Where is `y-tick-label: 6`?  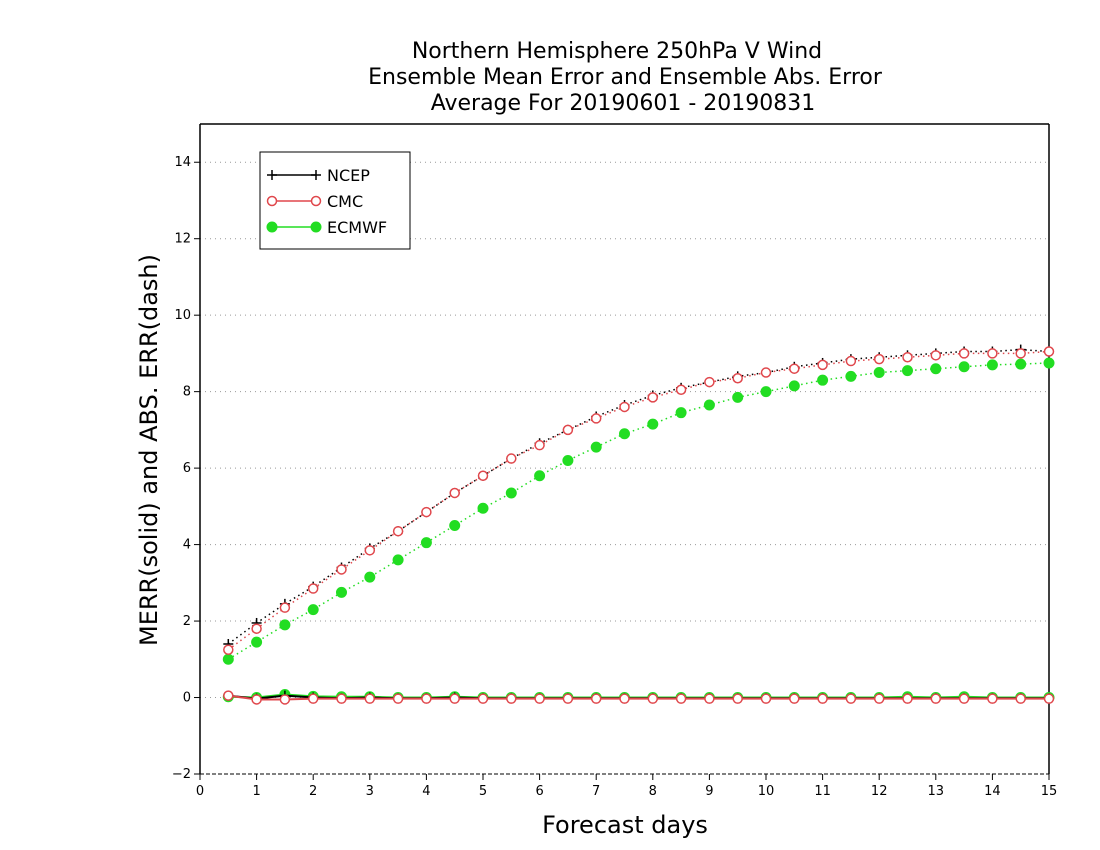
y-tick-label: 6 is located at coordinates (187, 468).